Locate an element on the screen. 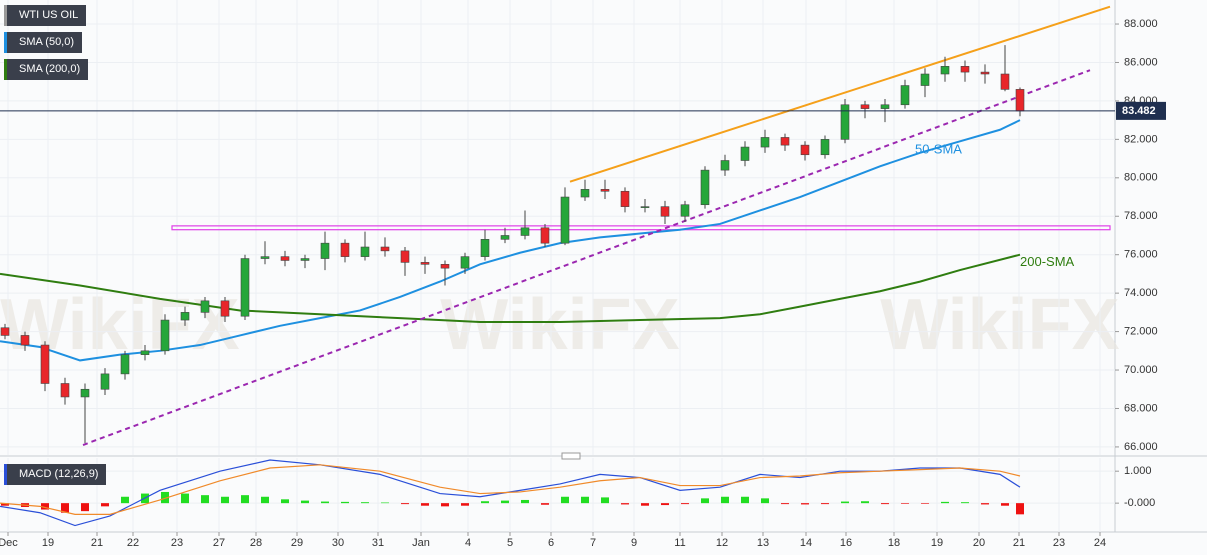  x-tick-label: Dec is located at coordinates (9, 543).